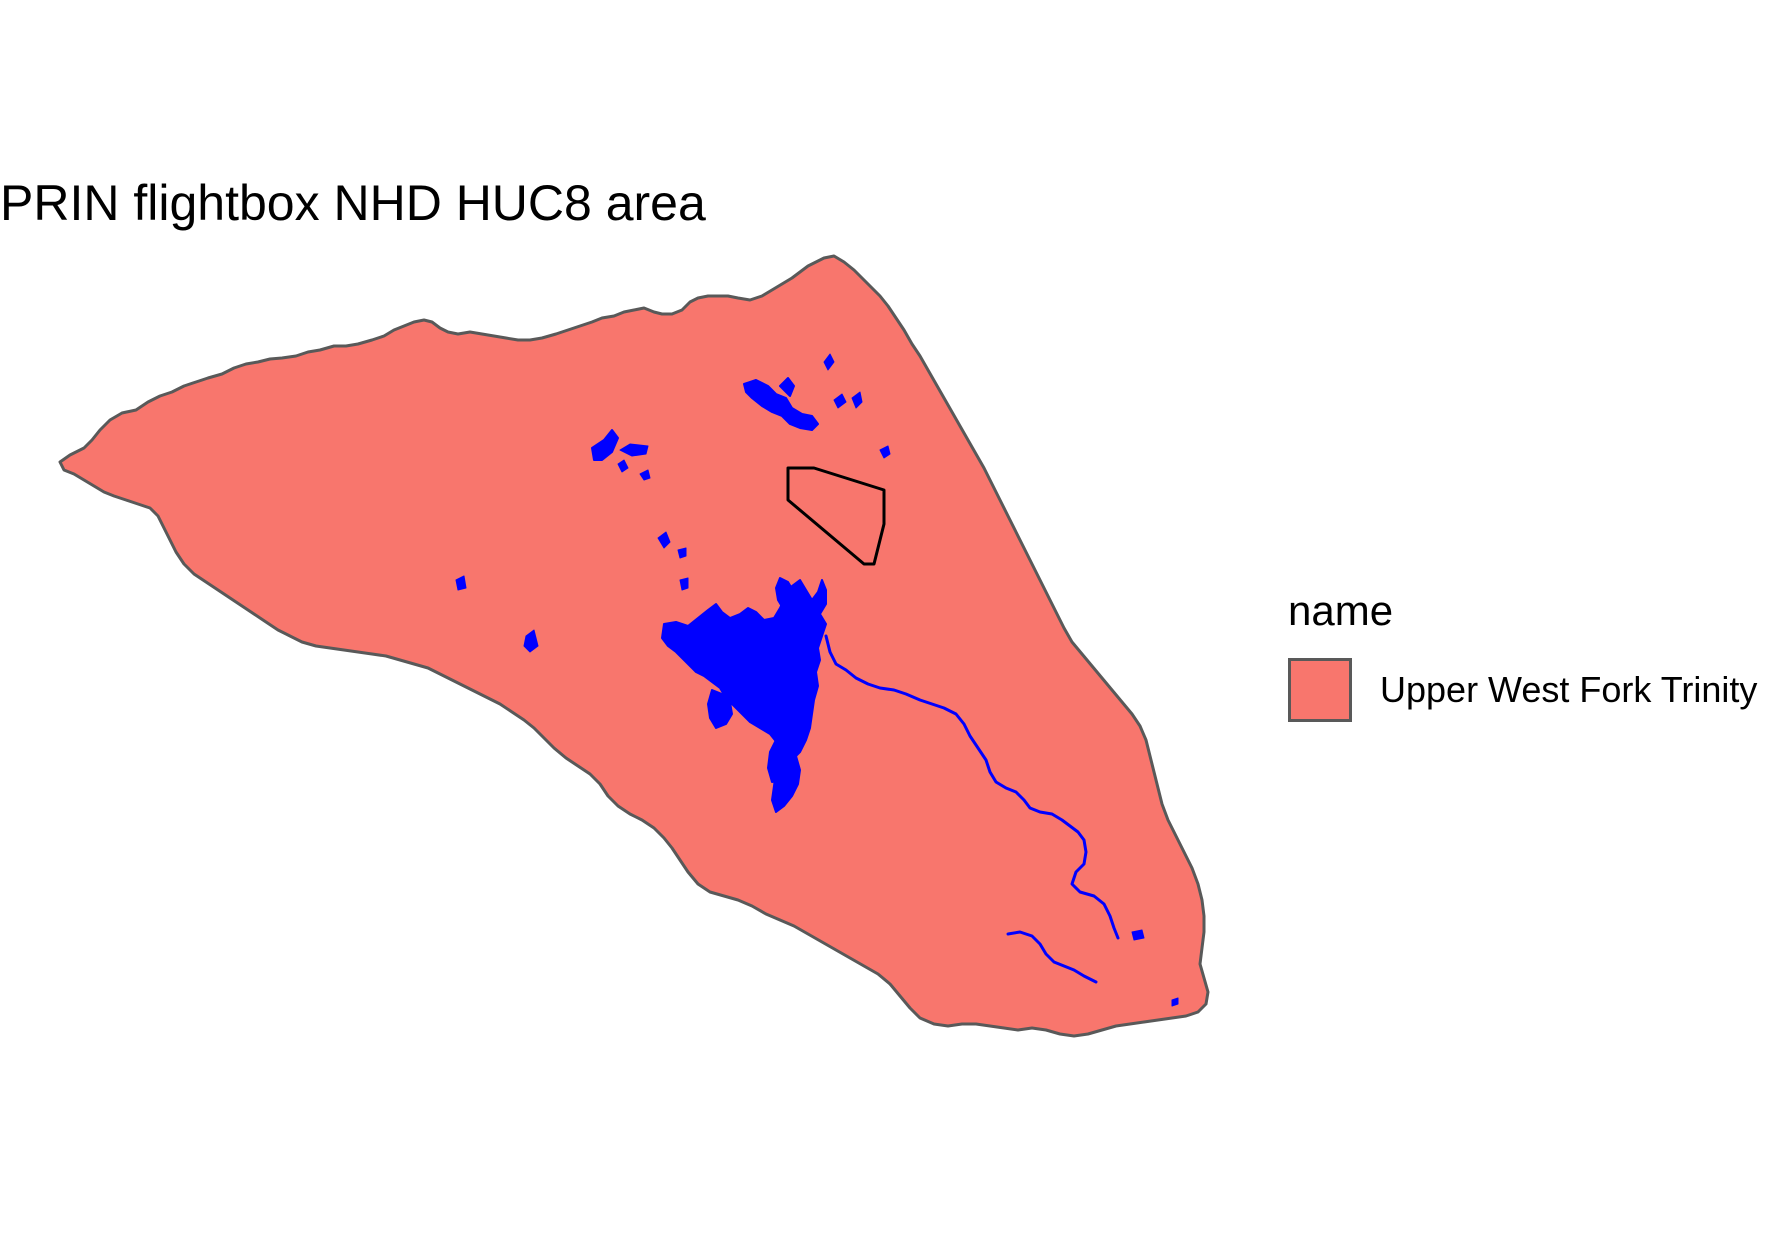  Describe the element at coordinates (353, 203) in the screenshot. I see `map-title: PRIN flightbox NHD HUC8 area` at that location.